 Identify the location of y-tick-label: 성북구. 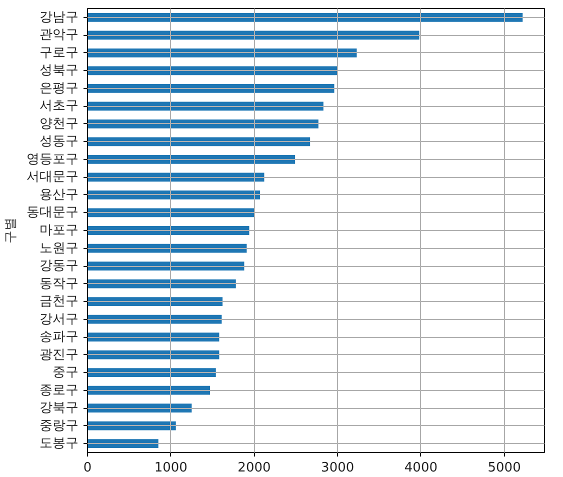
(59, 70).